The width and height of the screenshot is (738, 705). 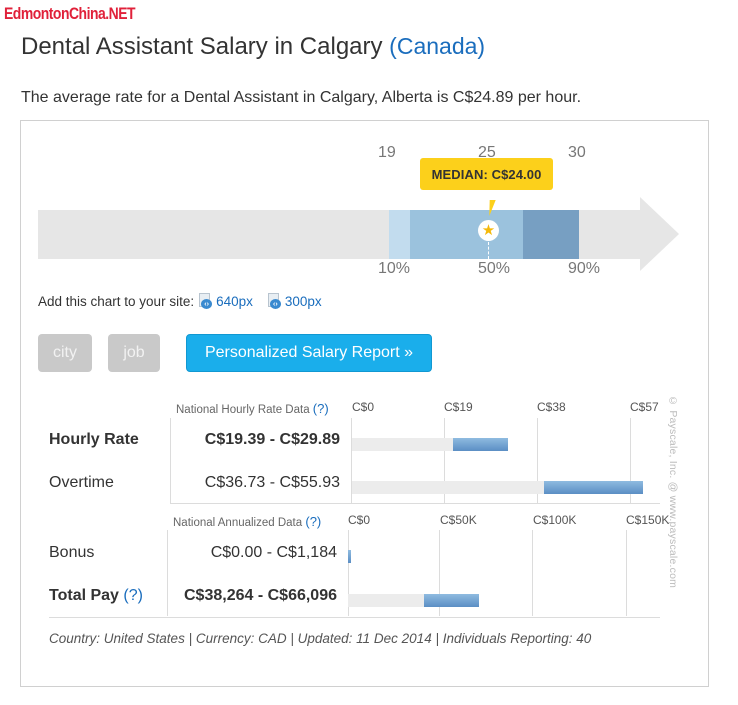 What do you see at coordinates (272, 482) in the screenshot?
I see `overtime-value: C$36.73 - C$55.93` at bounding box center [272, 482].